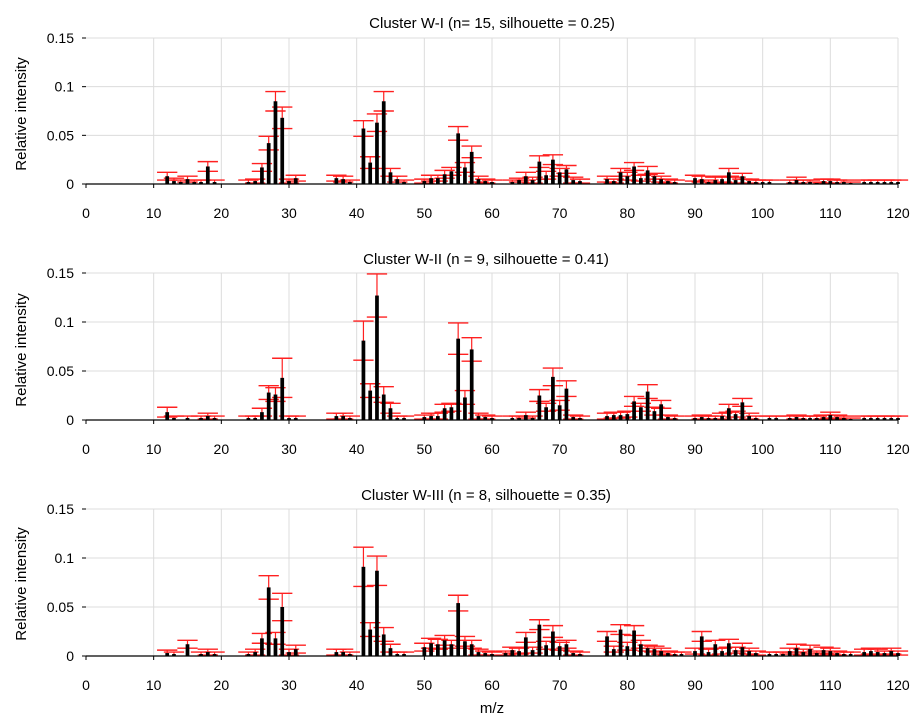  Describe the element at coordinates (65, 87) in the screenshot. I see `y-tick-label: 0.1` at that location.